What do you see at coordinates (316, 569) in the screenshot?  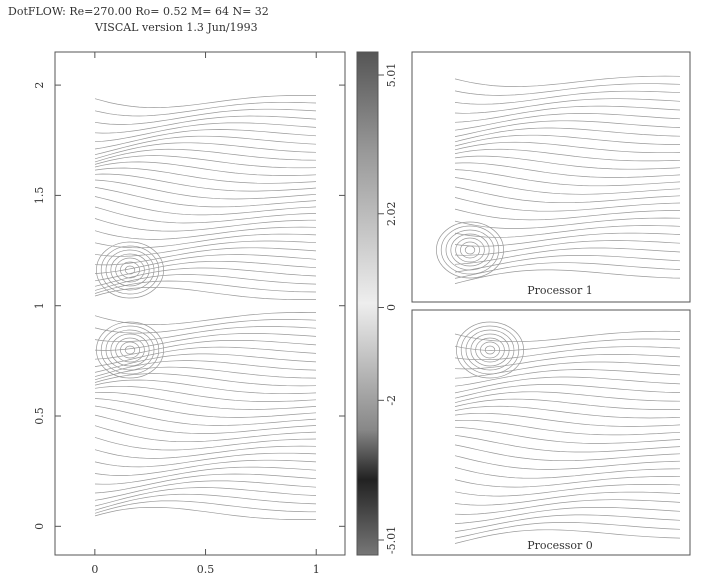 I see `x-tick-label: 1` at bounding box center [316, 569].